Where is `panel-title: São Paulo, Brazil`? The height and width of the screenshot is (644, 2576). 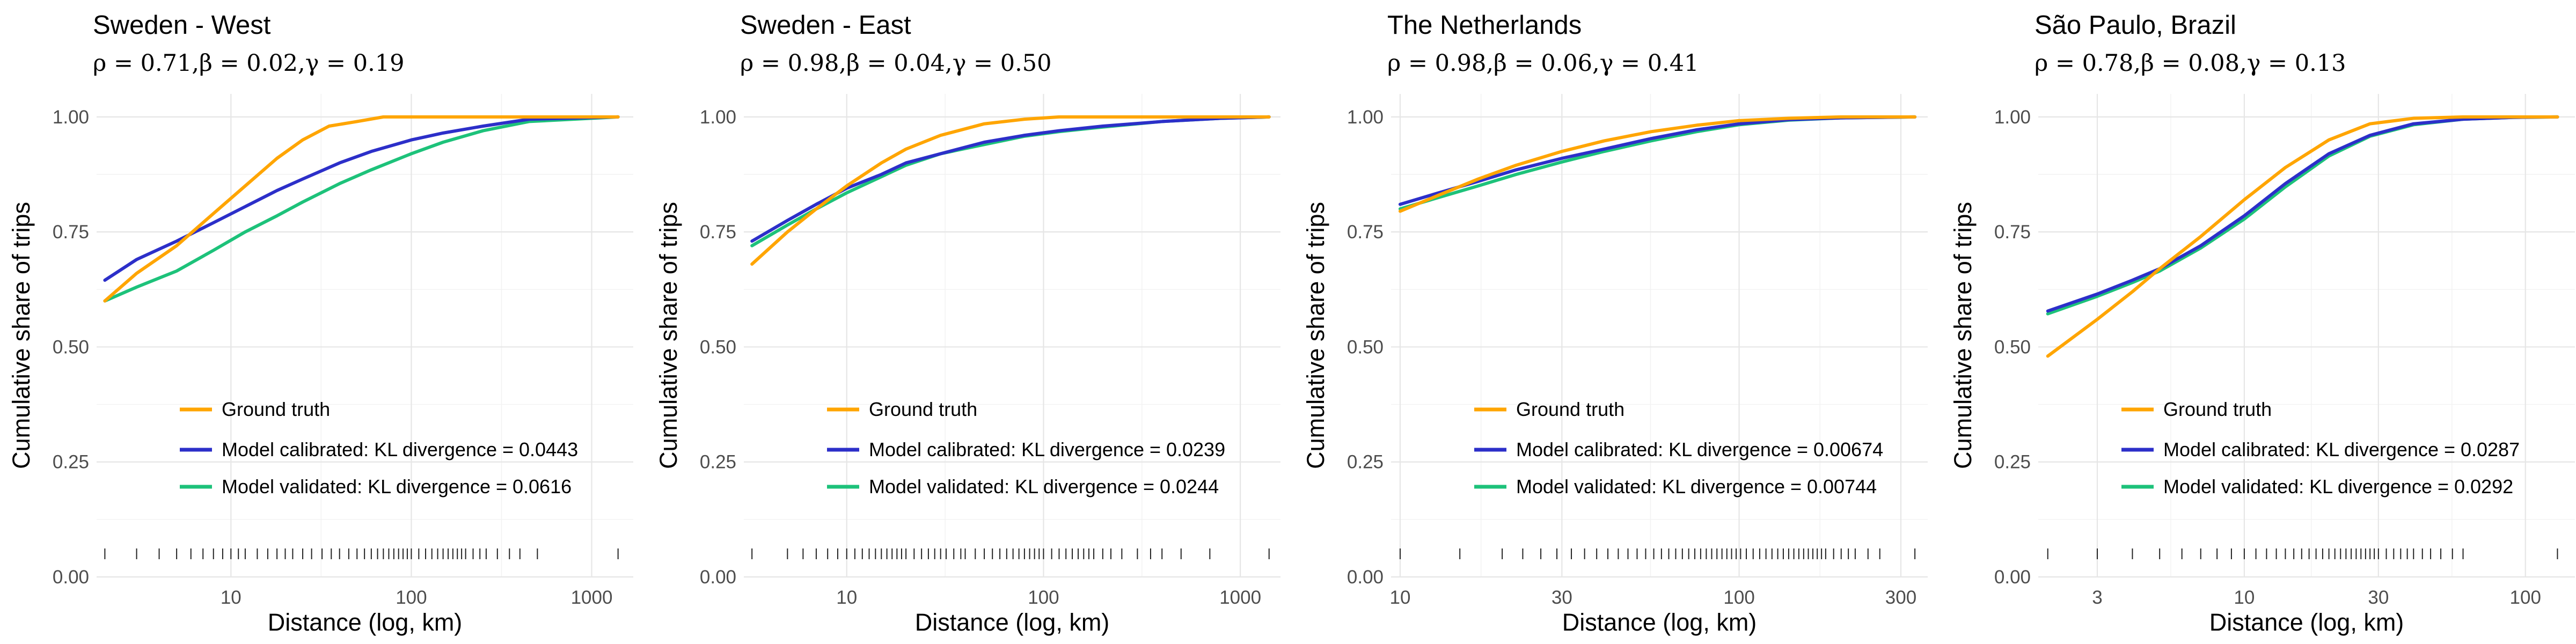
panel-title: São Paulo, Brazil is located at coordinates (2135, 25).